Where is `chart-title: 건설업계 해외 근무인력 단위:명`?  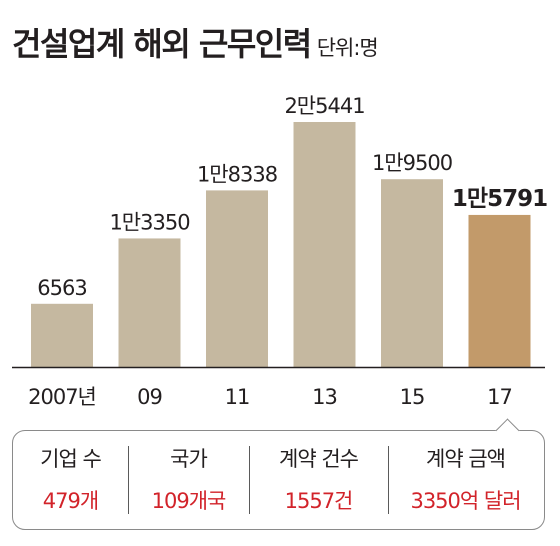
chart-title: 건설업계 해외 근무인력 단위:명 is located at coordinates (195, 46).